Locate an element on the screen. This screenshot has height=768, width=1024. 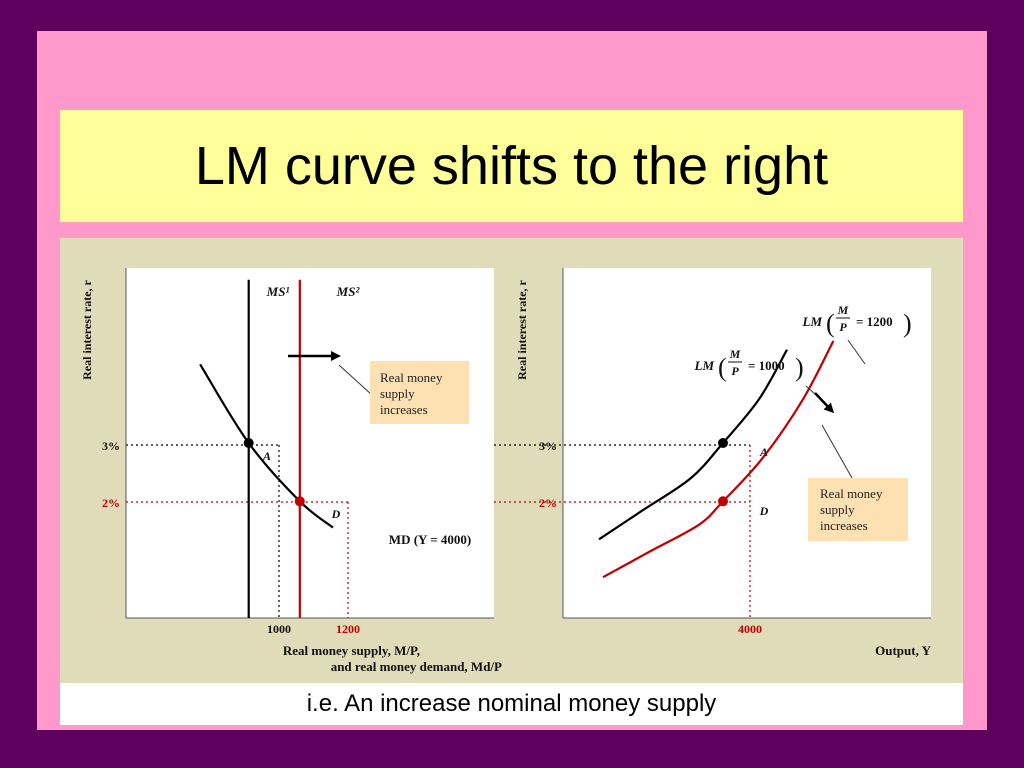
right-x-axis-label: Output, Y is located at coordinates (903, 650).